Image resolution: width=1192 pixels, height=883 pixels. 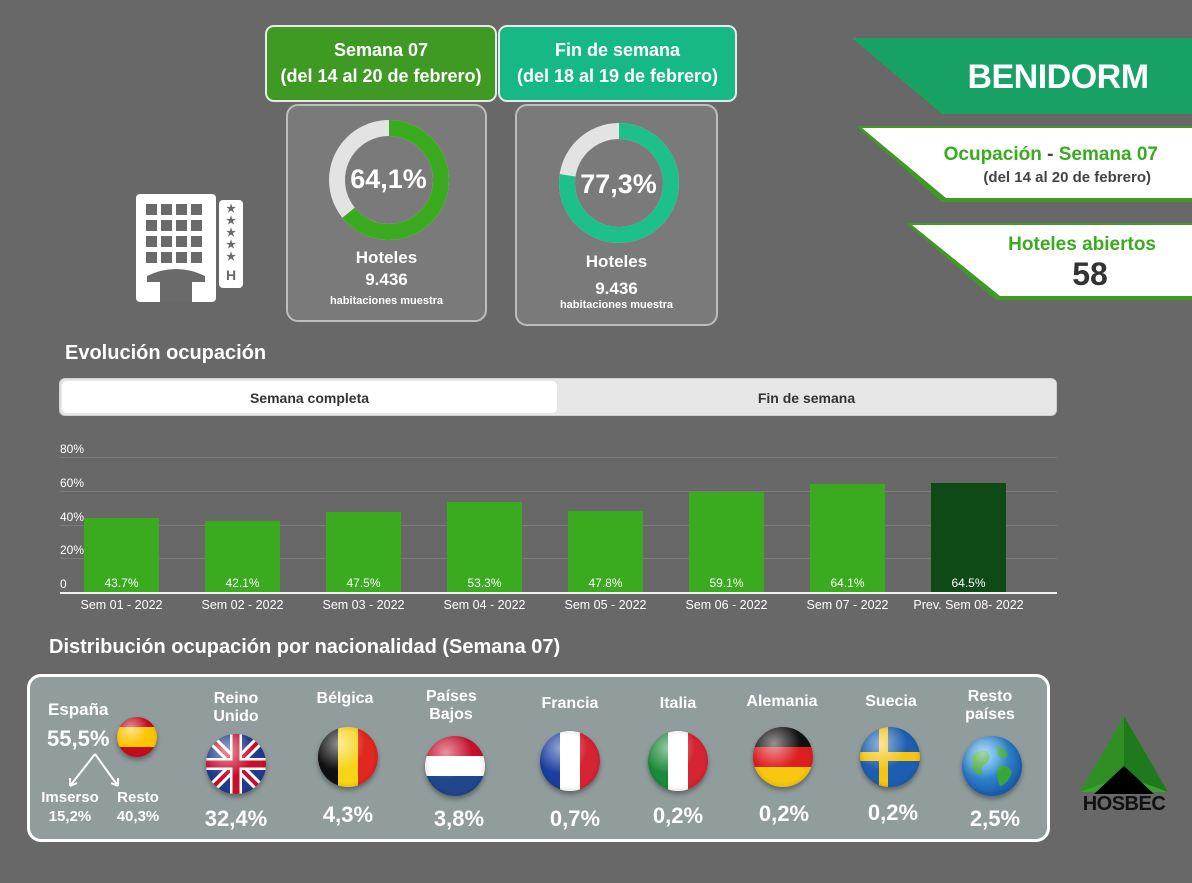 I want to click on imserso-pct: 15,2%, so click(x=70, y=816).